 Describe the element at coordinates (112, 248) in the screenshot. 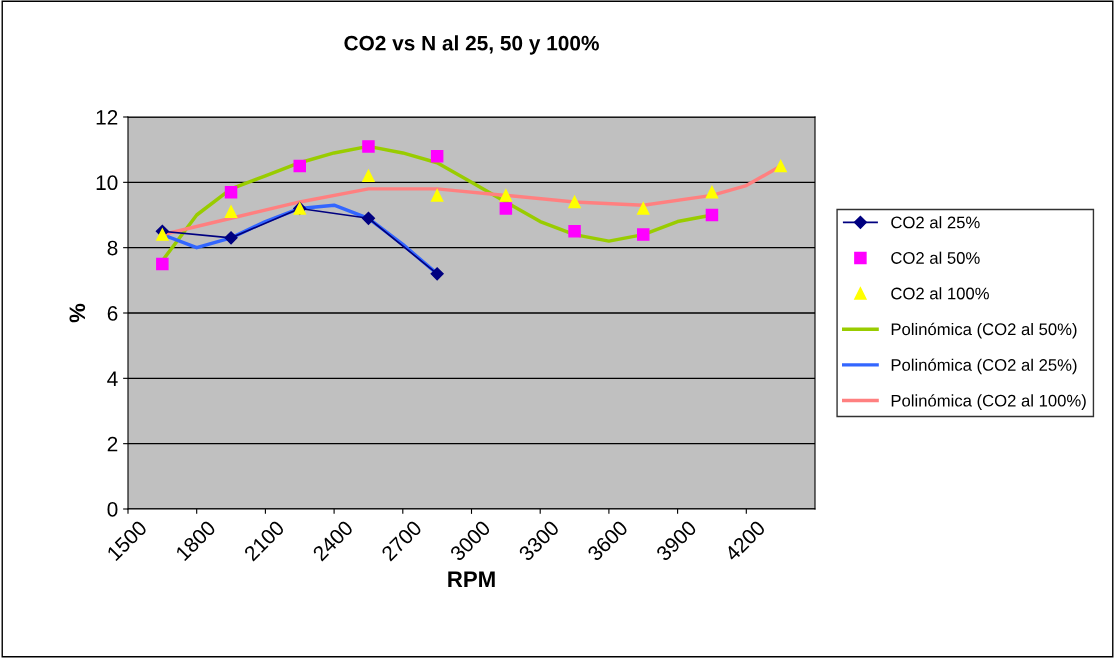

I see `y-tick-label: 8` at that location.